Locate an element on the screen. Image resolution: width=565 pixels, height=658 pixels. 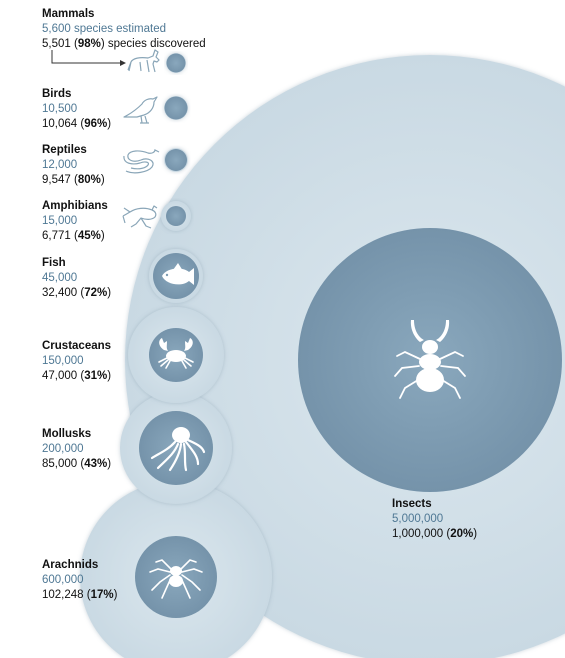
frog-icon is located at coordinates (140, 217).